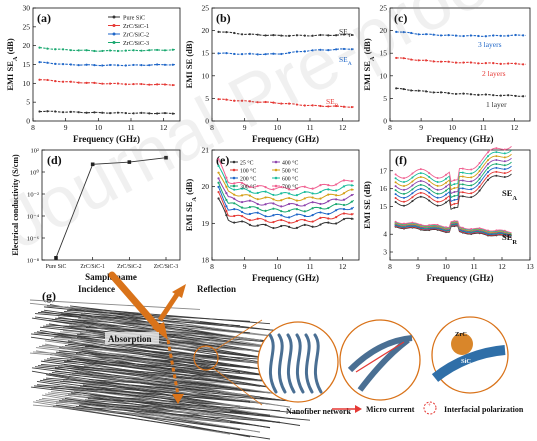  What do you see at coordinates (502, 266) in the screenshot?
I see `x-tick-label: 12` at bounding box center [502, 266].